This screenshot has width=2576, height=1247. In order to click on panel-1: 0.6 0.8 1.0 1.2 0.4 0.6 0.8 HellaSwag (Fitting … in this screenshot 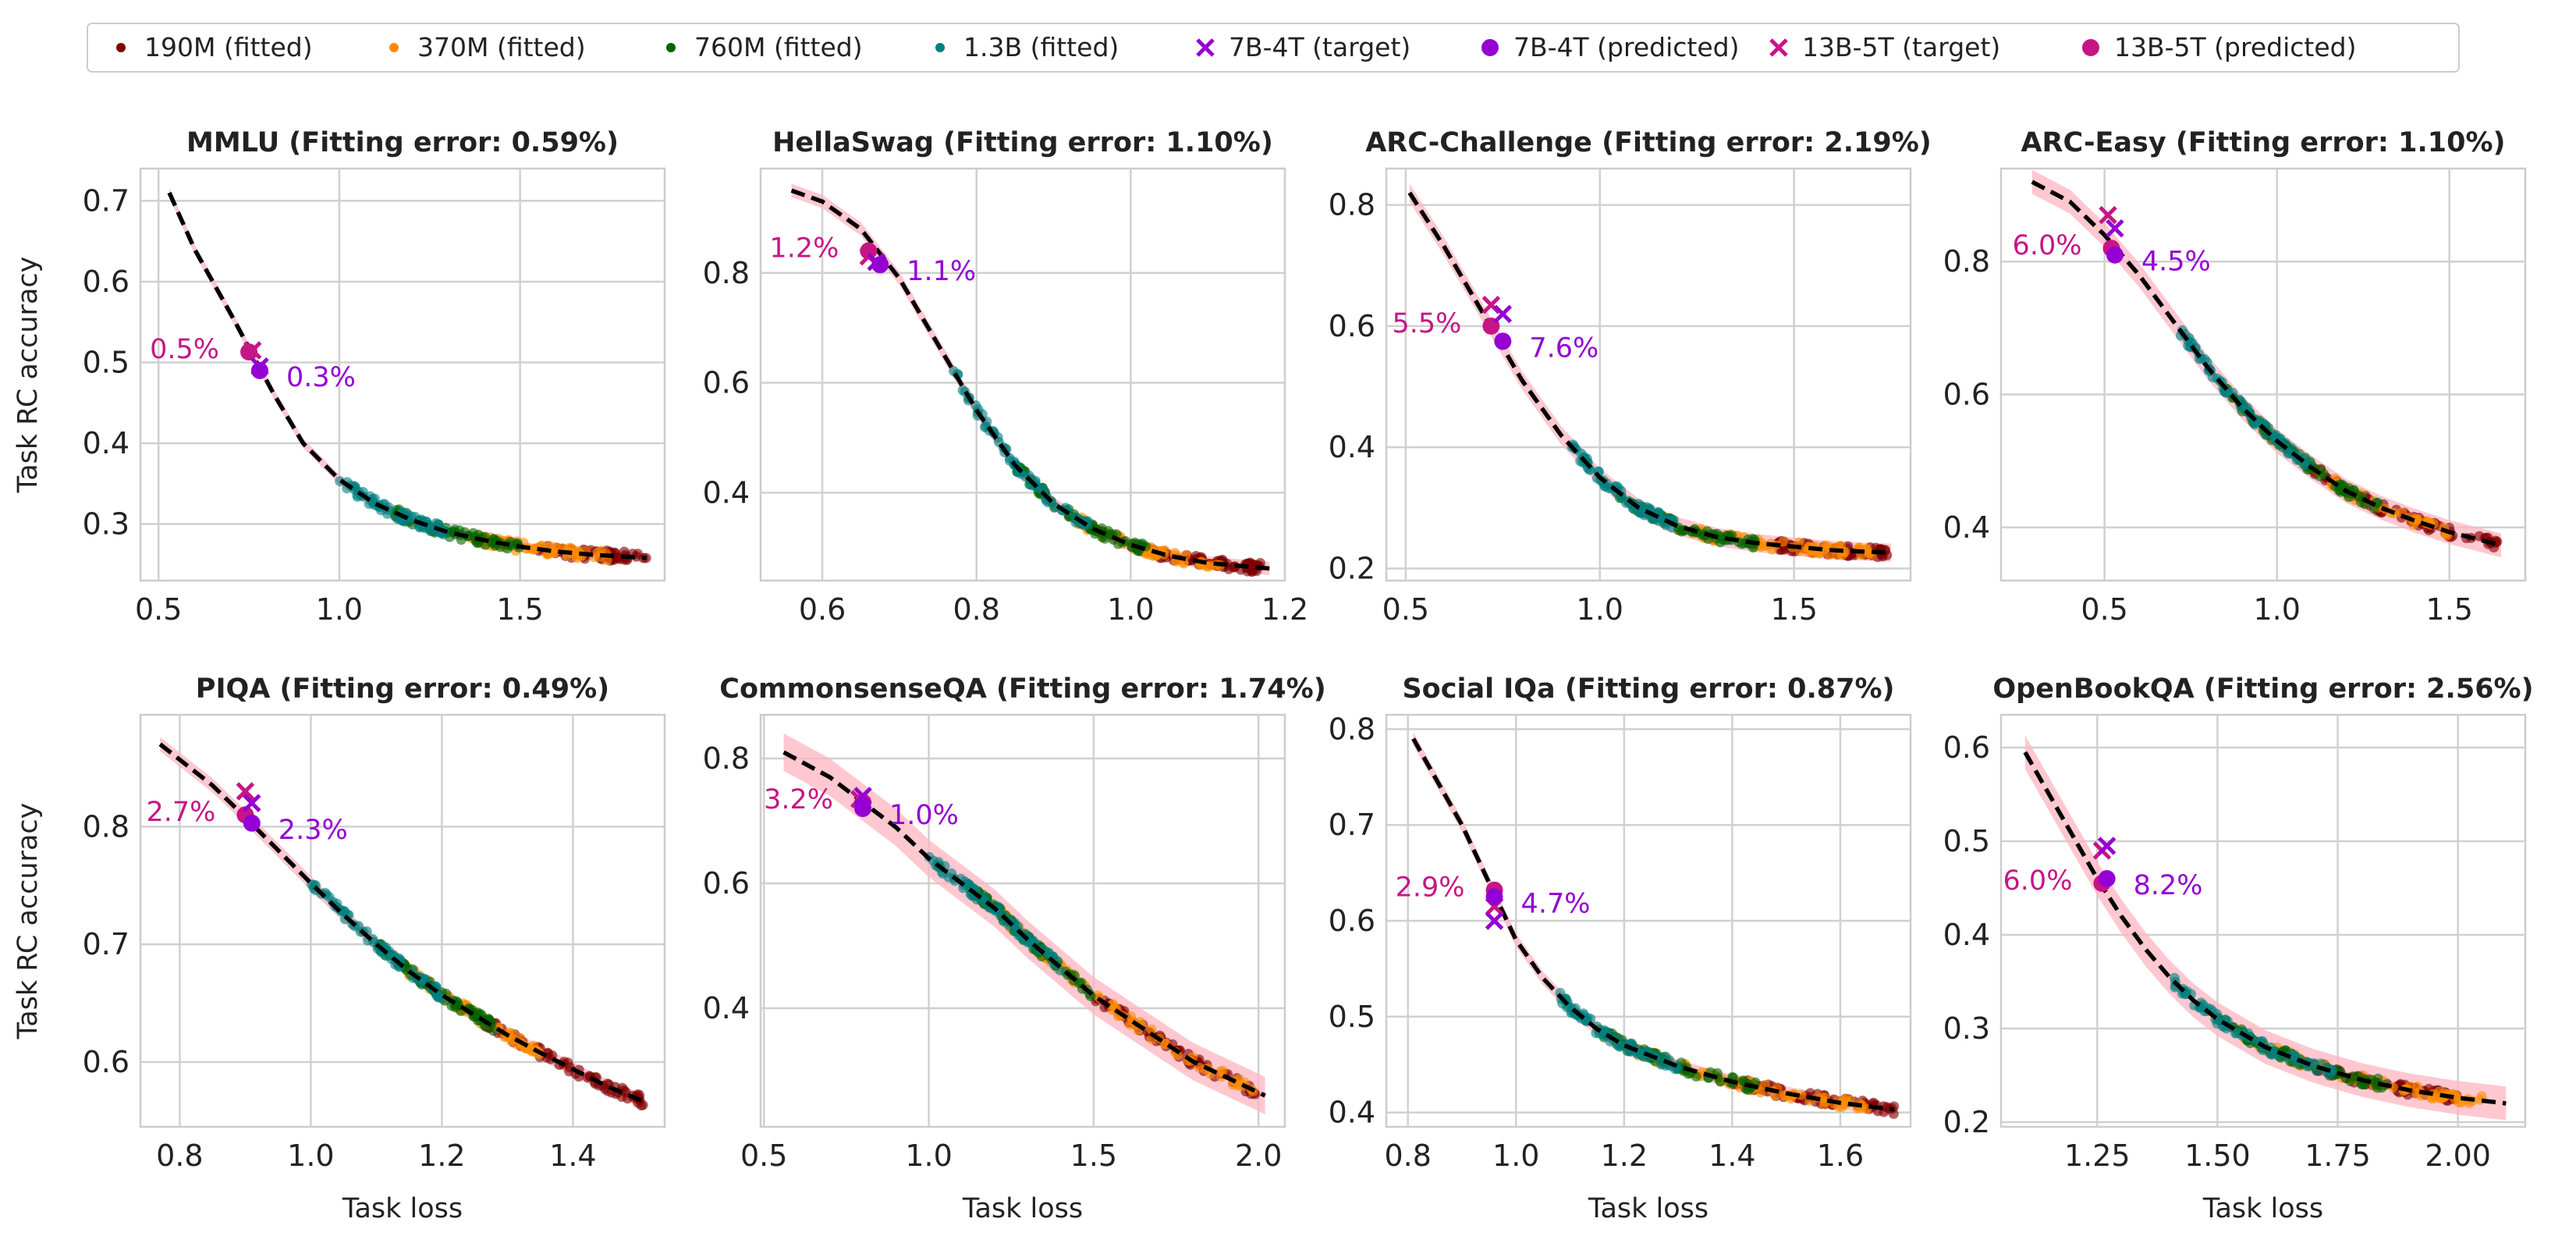, I will do `click(1006, 377)`.